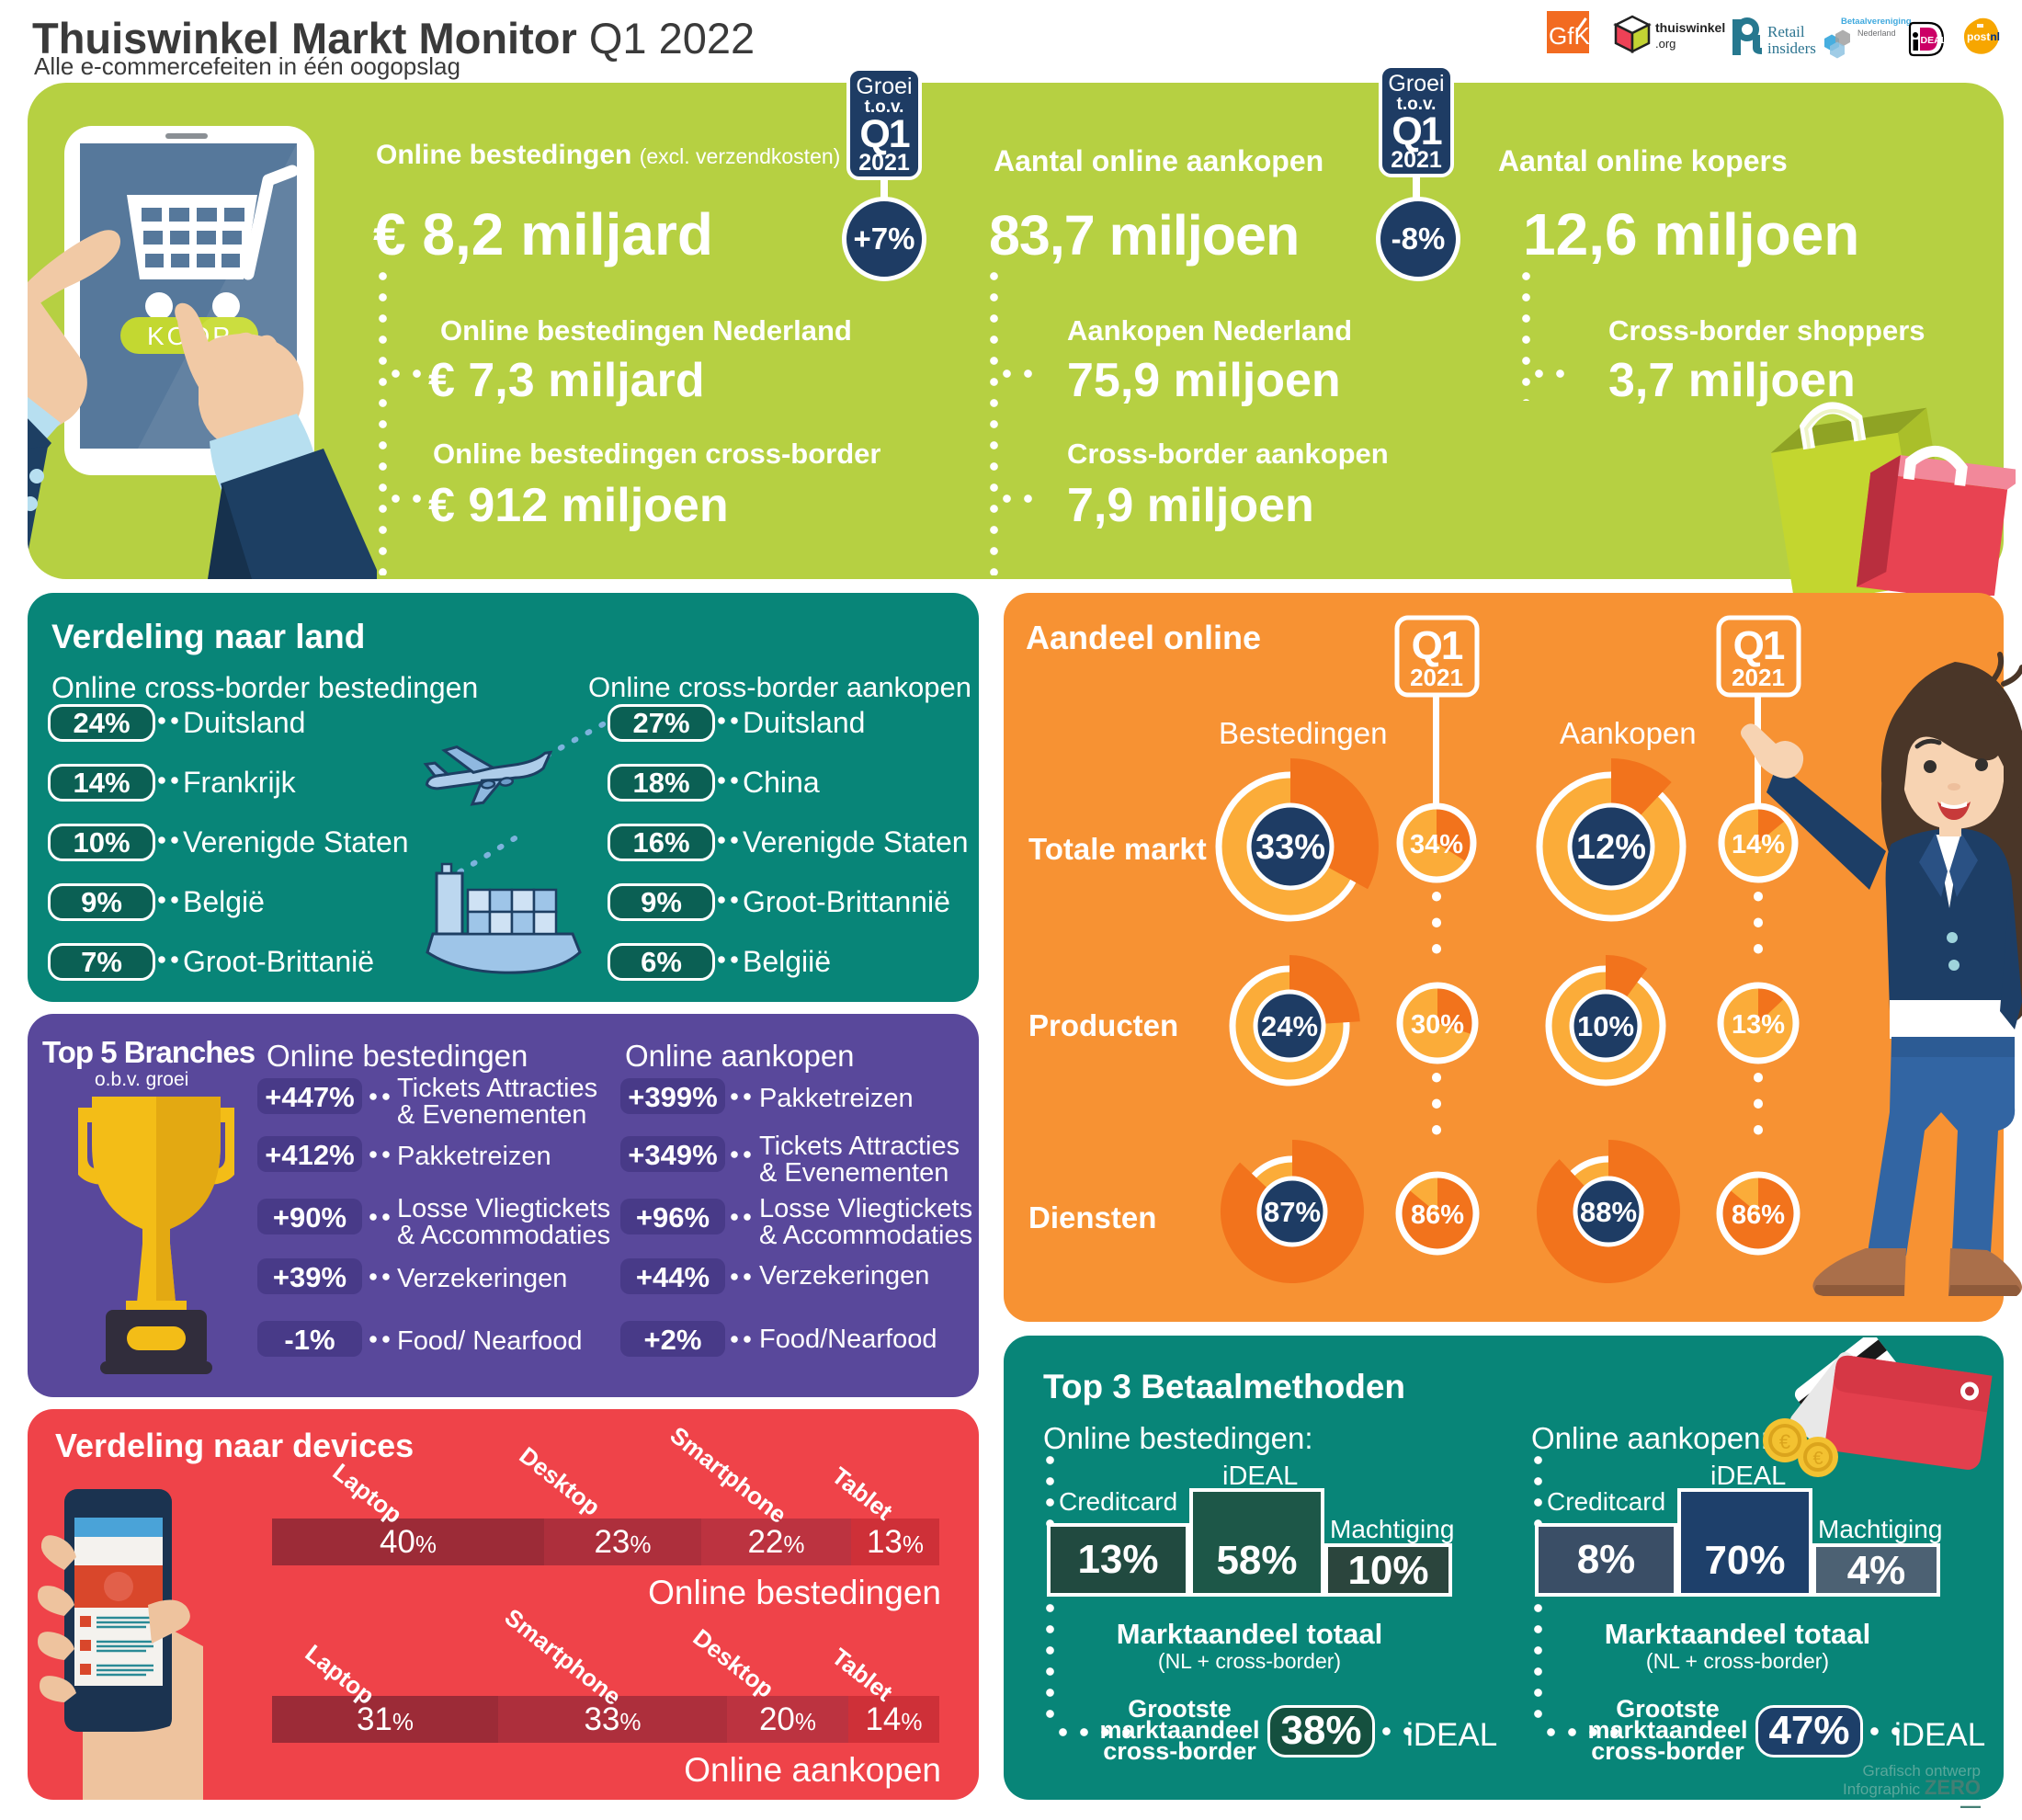  Describe the element at coordinates (1758, 1025) in the screenshot. I see `svg-text: 13%` at that location.